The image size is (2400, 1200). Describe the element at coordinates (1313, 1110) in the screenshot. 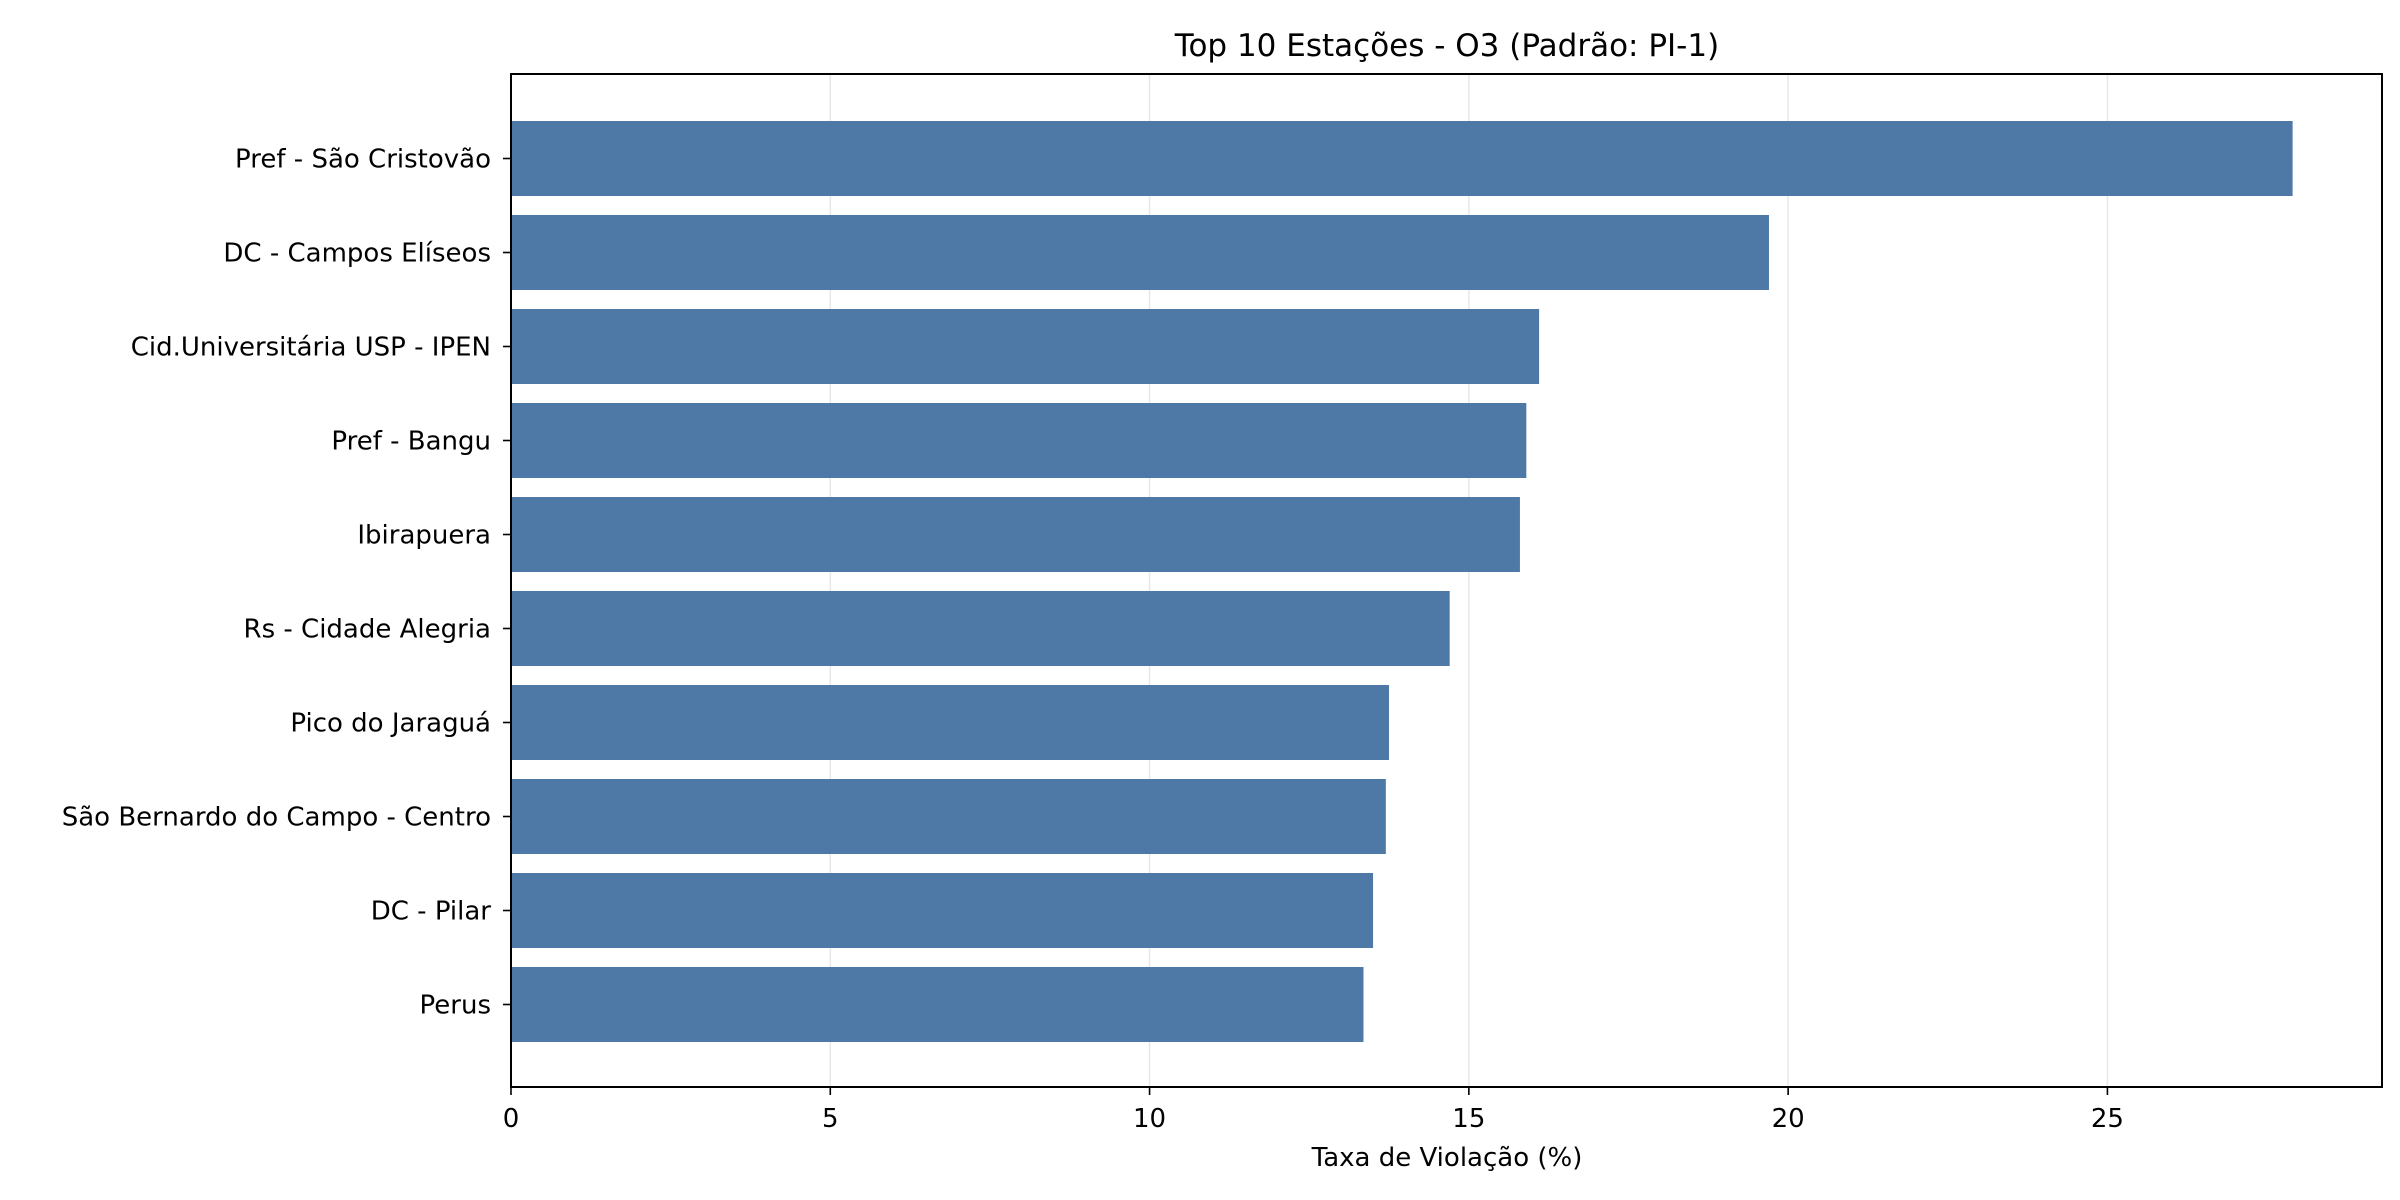

I see `x-axis: 0 5 10 15 20 25` at that location.